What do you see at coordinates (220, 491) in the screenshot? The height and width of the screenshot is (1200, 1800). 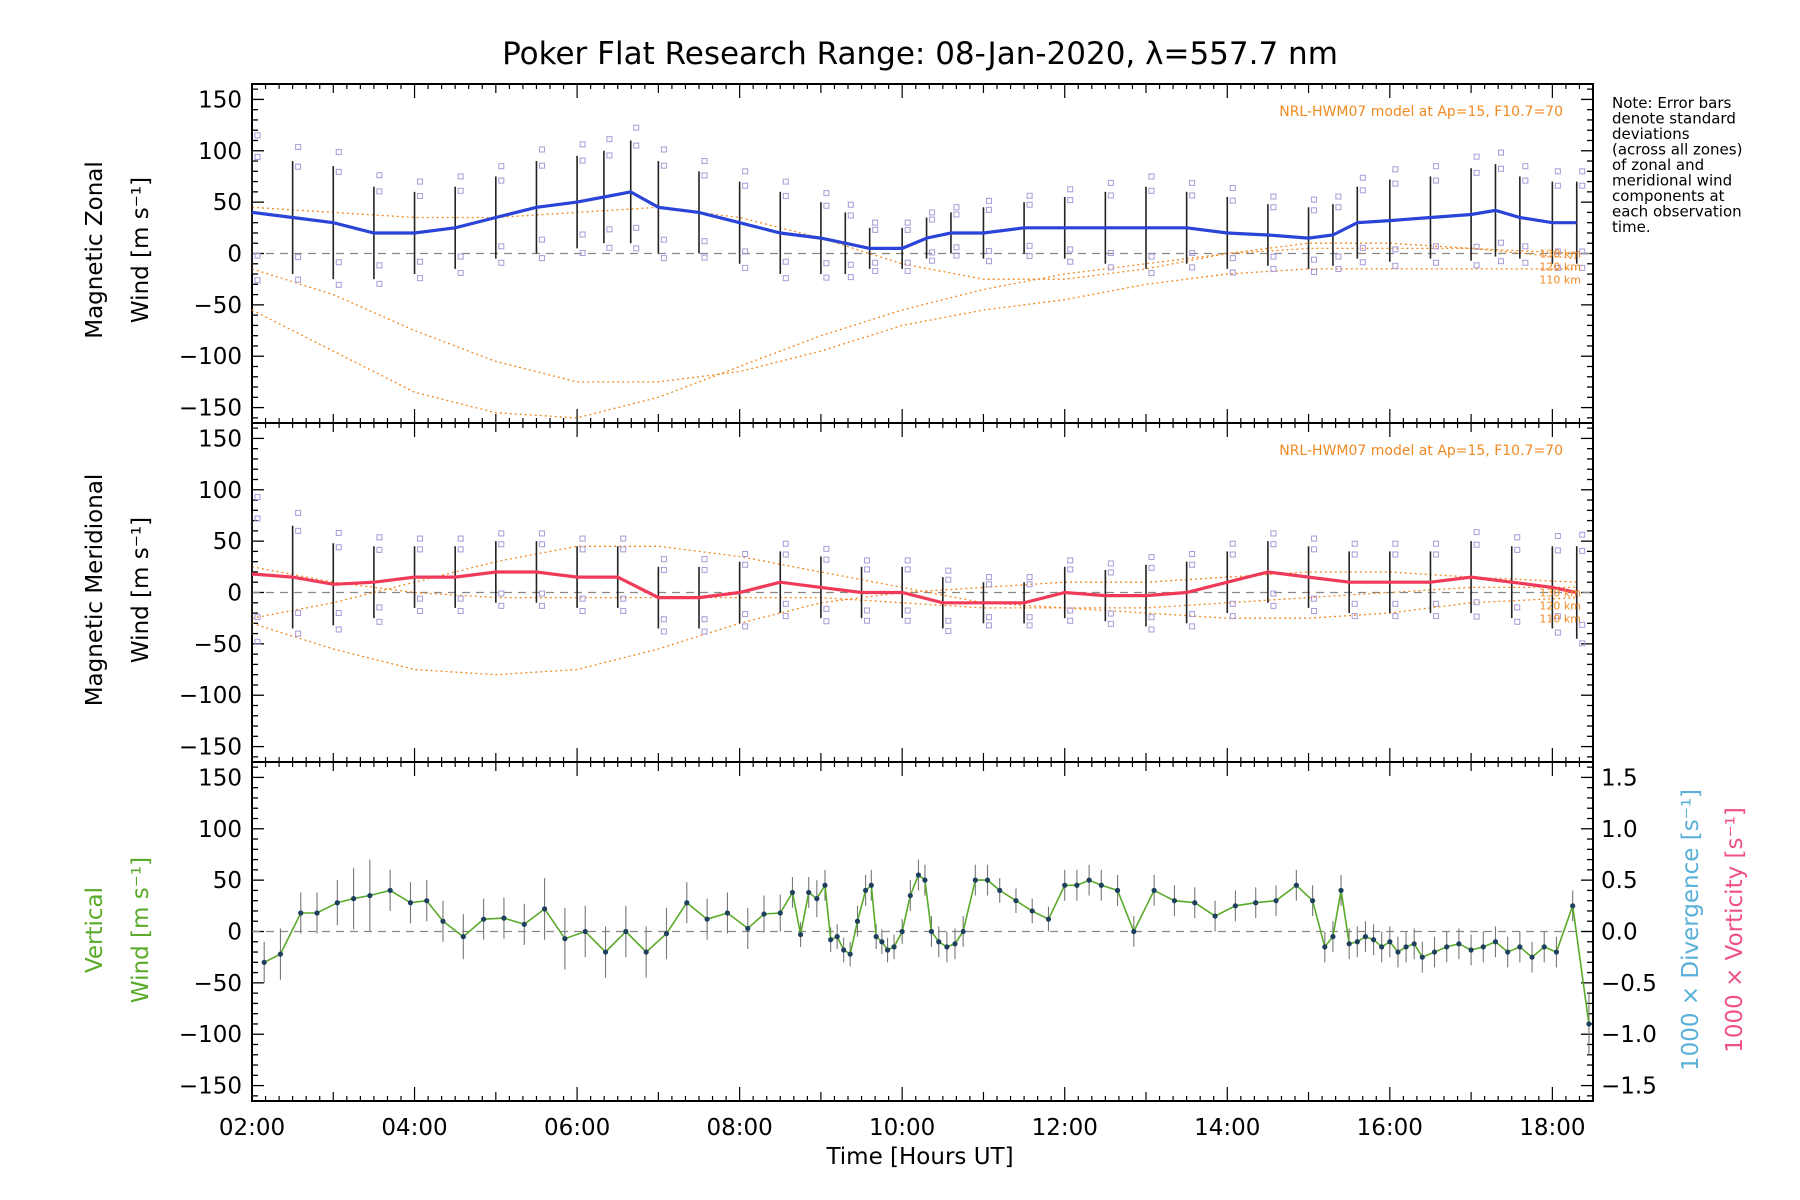 I see `y-tick-label: 100` at bounding box center [220, 491].